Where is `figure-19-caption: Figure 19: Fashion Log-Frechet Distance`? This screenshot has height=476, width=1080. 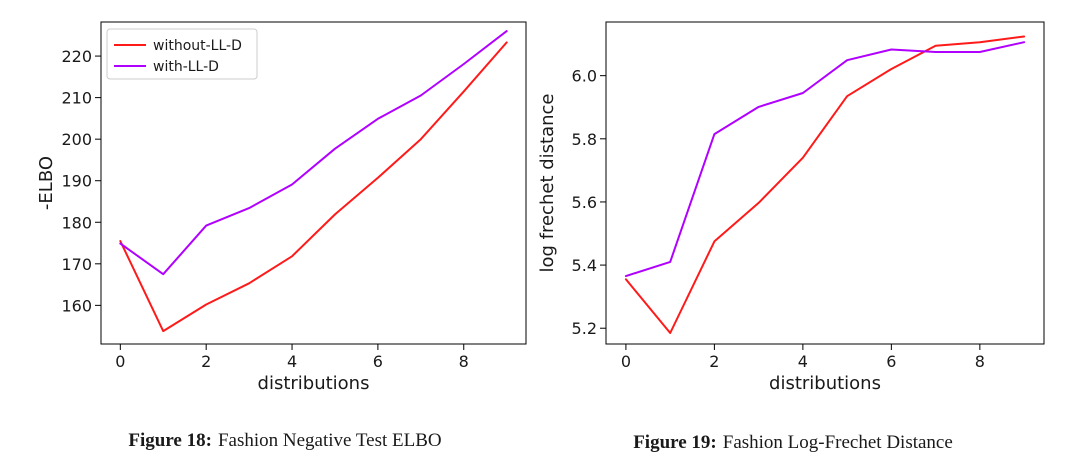 figure-19-caption: Figure 19: Fashion Log-Frechet Distance is located at coordinates (793, 442).